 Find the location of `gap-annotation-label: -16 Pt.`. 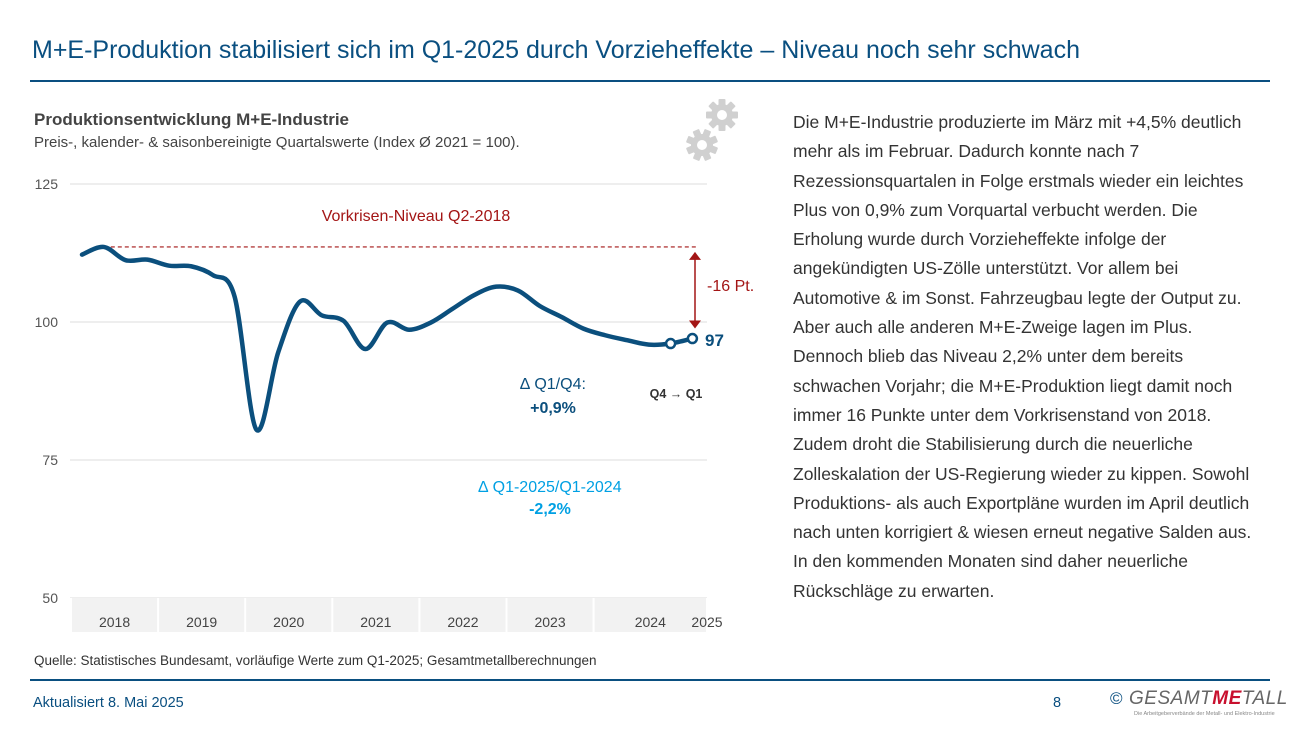

gap-annotation-label: -16 Pt. is located at coordinates (730, 286).